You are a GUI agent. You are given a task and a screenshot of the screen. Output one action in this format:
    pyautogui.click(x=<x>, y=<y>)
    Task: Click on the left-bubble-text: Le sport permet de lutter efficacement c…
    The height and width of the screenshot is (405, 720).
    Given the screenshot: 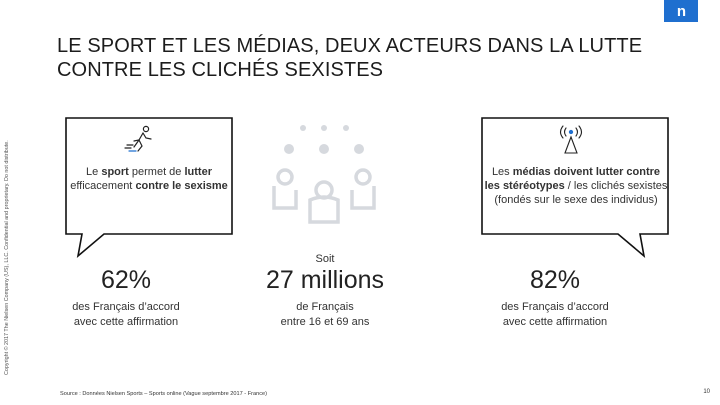 What is the action you would take?
    pyautogui.click(x=149, y=179)
    